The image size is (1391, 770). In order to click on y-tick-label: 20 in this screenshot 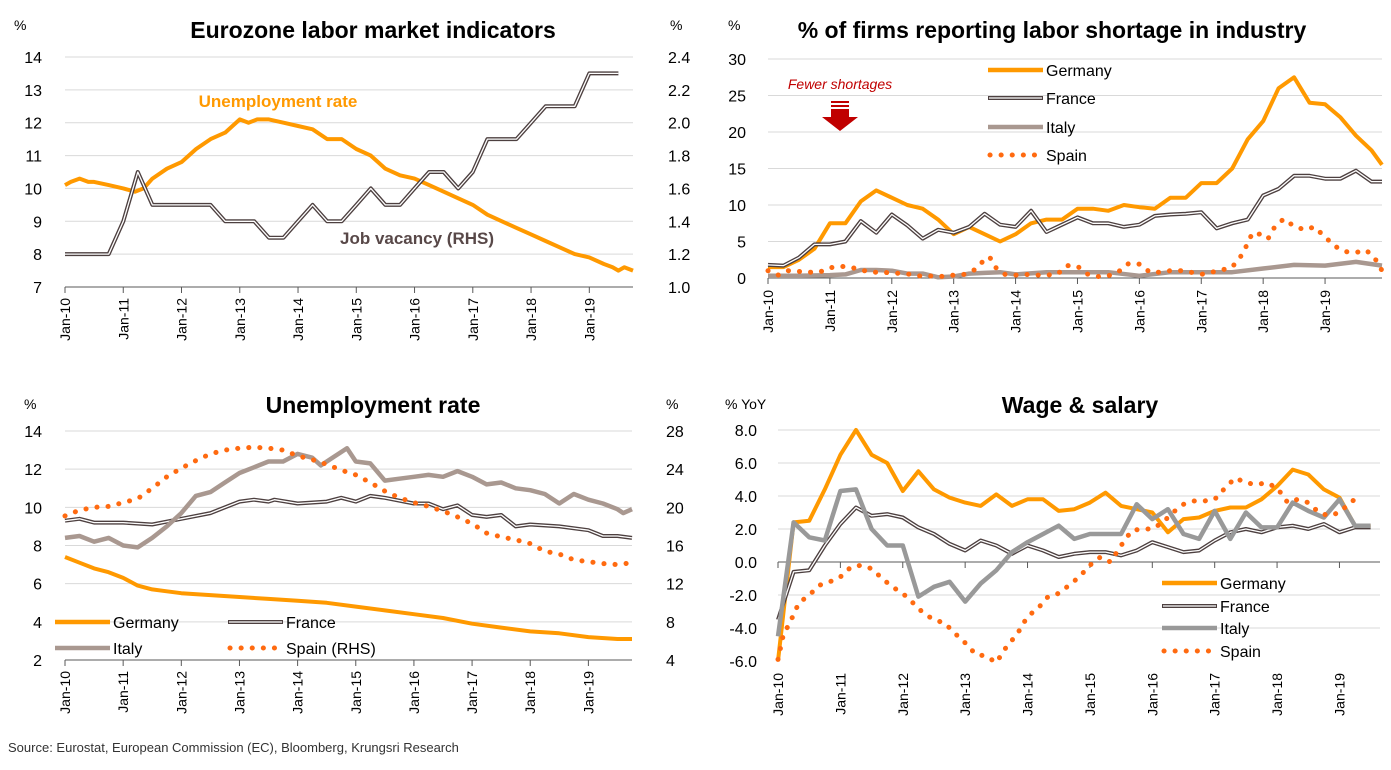, I will do `click(737, 133)`.